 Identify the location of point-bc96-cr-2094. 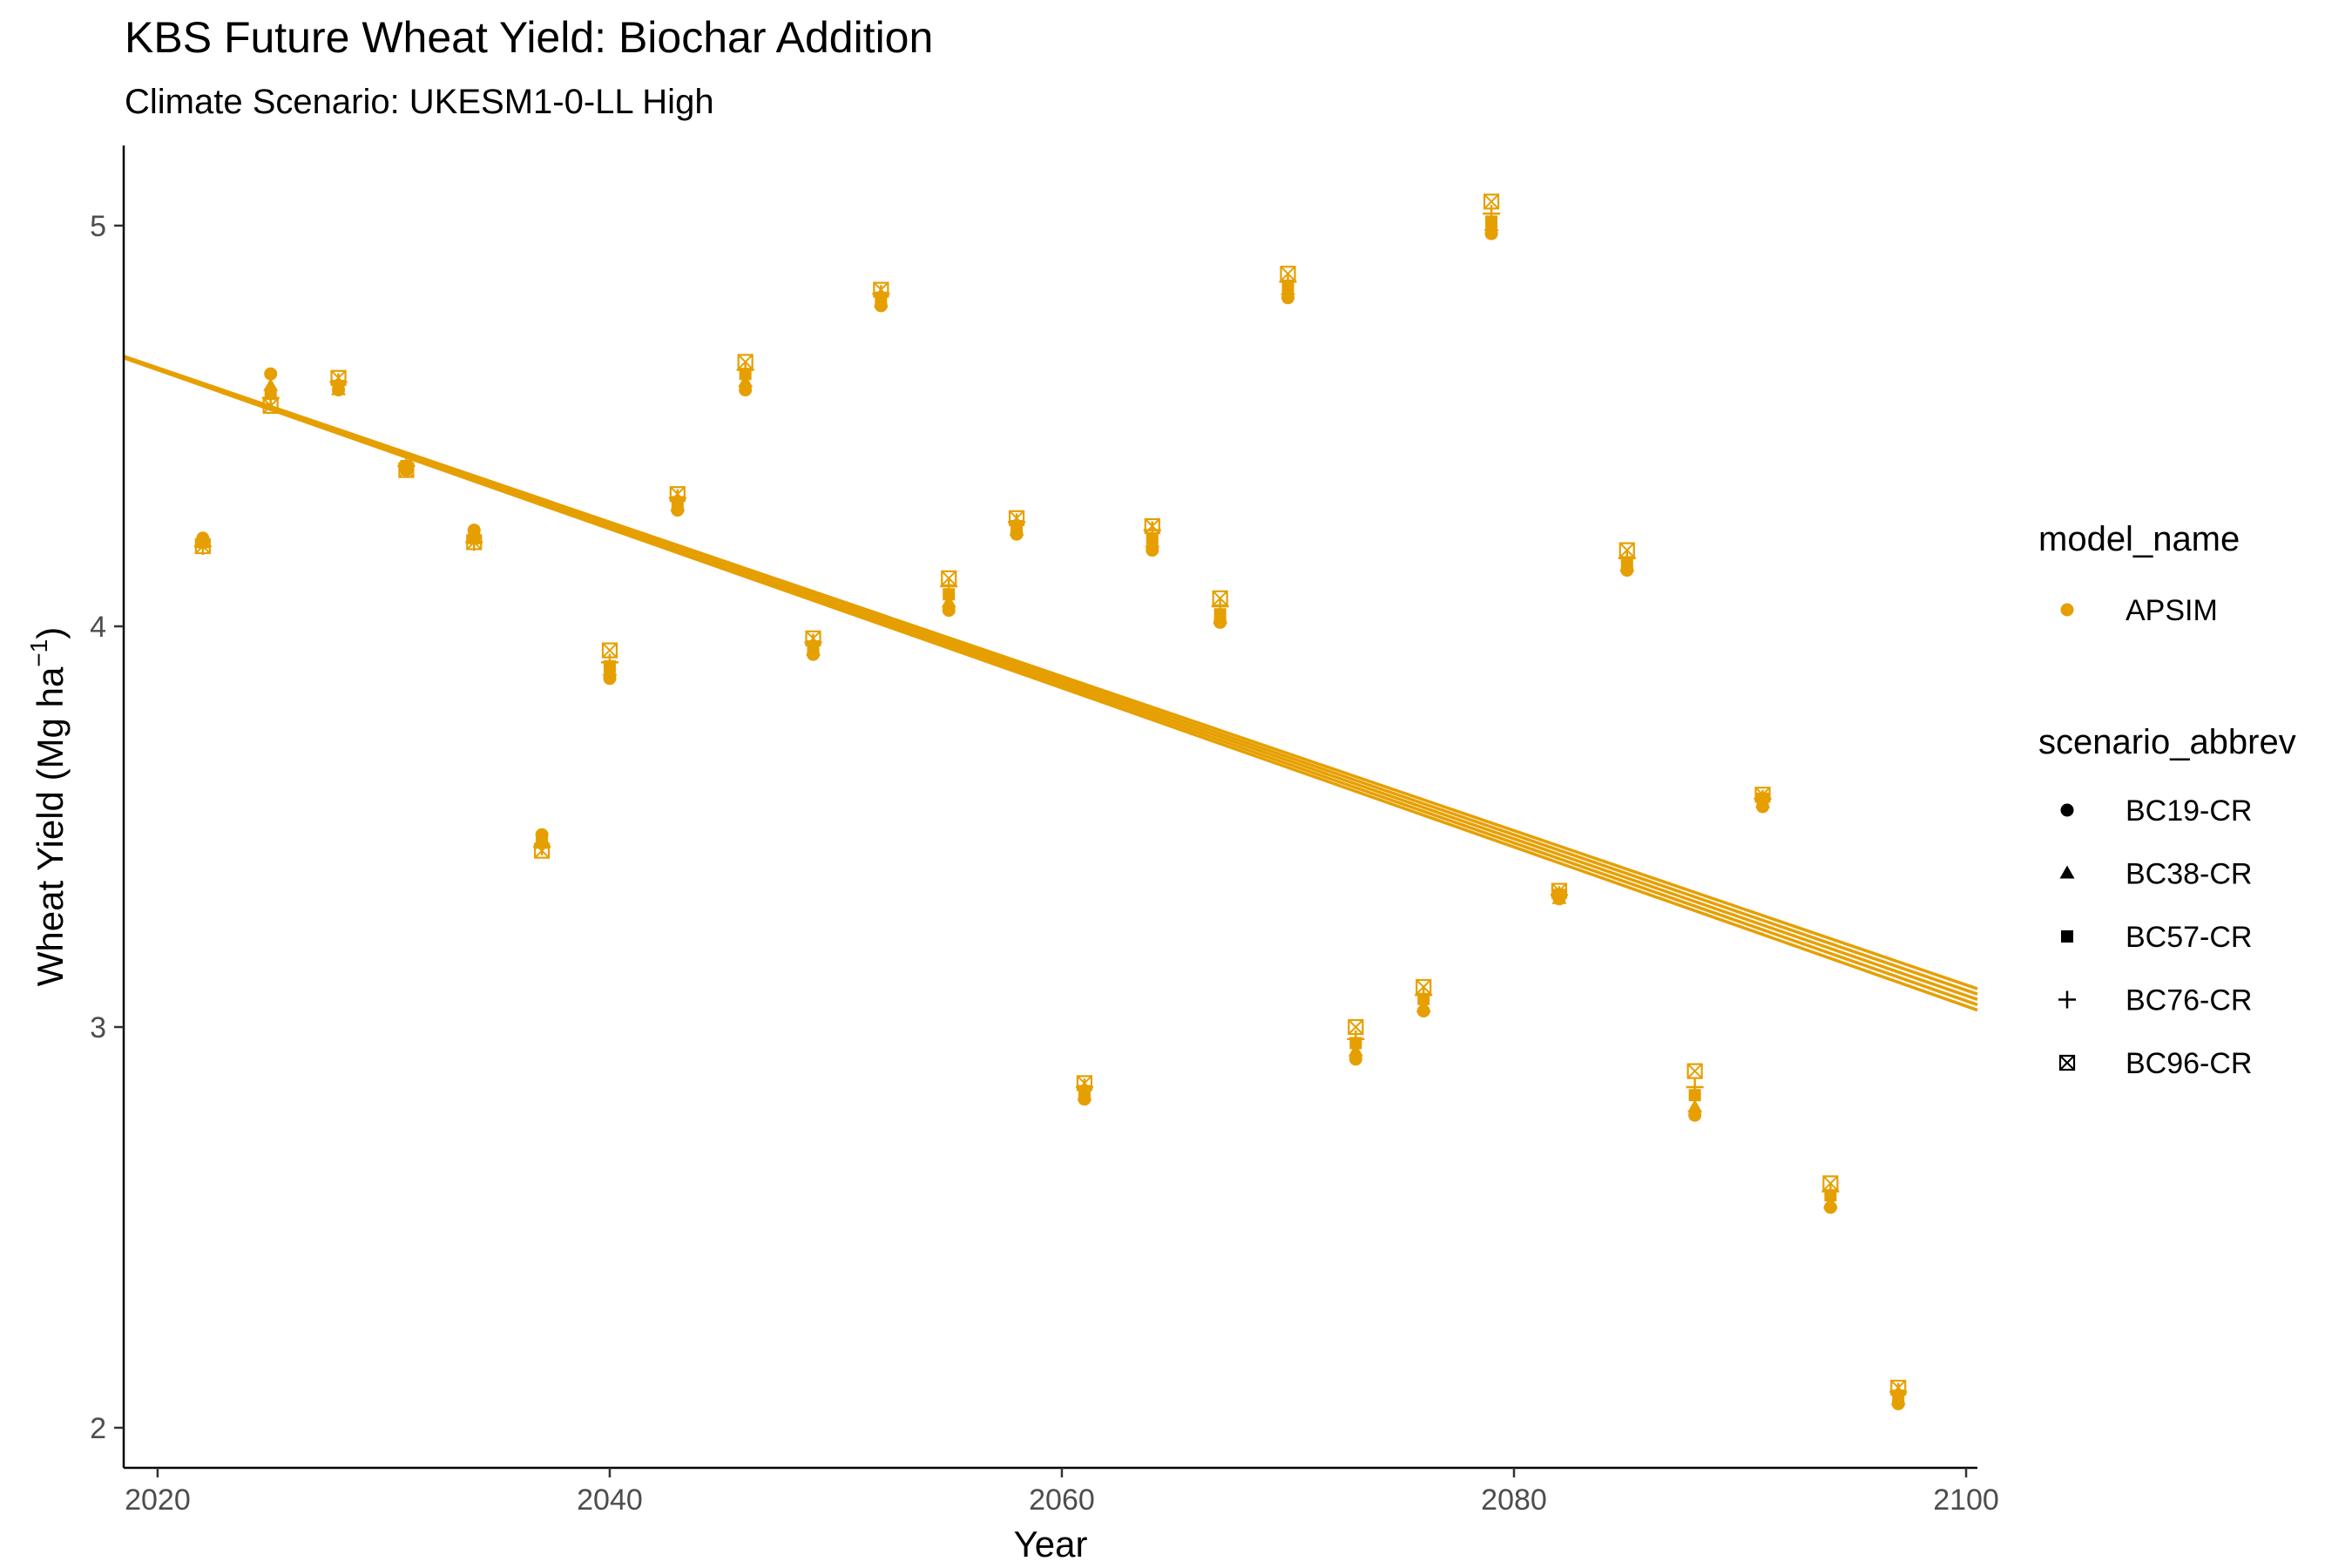
(1830, 1183).